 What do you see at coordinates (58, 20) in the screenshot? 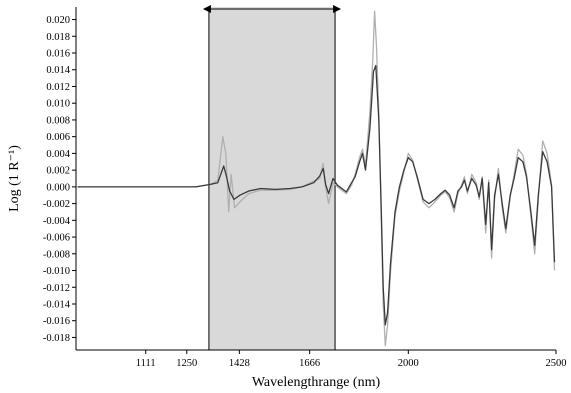
I see `y-tick-label: 0.020` at bounding box center [58, 20].